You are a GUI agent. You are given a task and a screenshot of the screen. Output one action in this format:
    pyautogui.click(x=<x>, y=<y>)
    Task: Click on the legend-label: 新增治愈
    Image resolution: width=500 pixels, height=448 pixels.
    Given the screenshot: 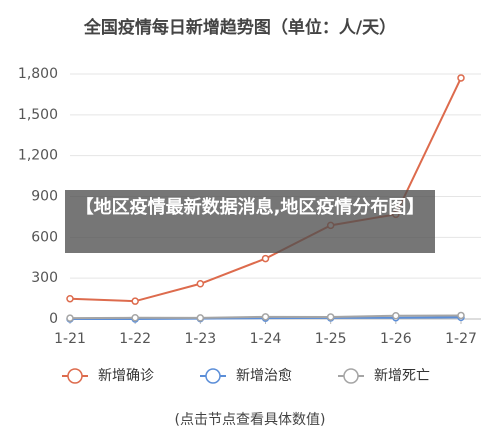 What is the action you would take?
    pyautogui.click(x=264, y=376)
    